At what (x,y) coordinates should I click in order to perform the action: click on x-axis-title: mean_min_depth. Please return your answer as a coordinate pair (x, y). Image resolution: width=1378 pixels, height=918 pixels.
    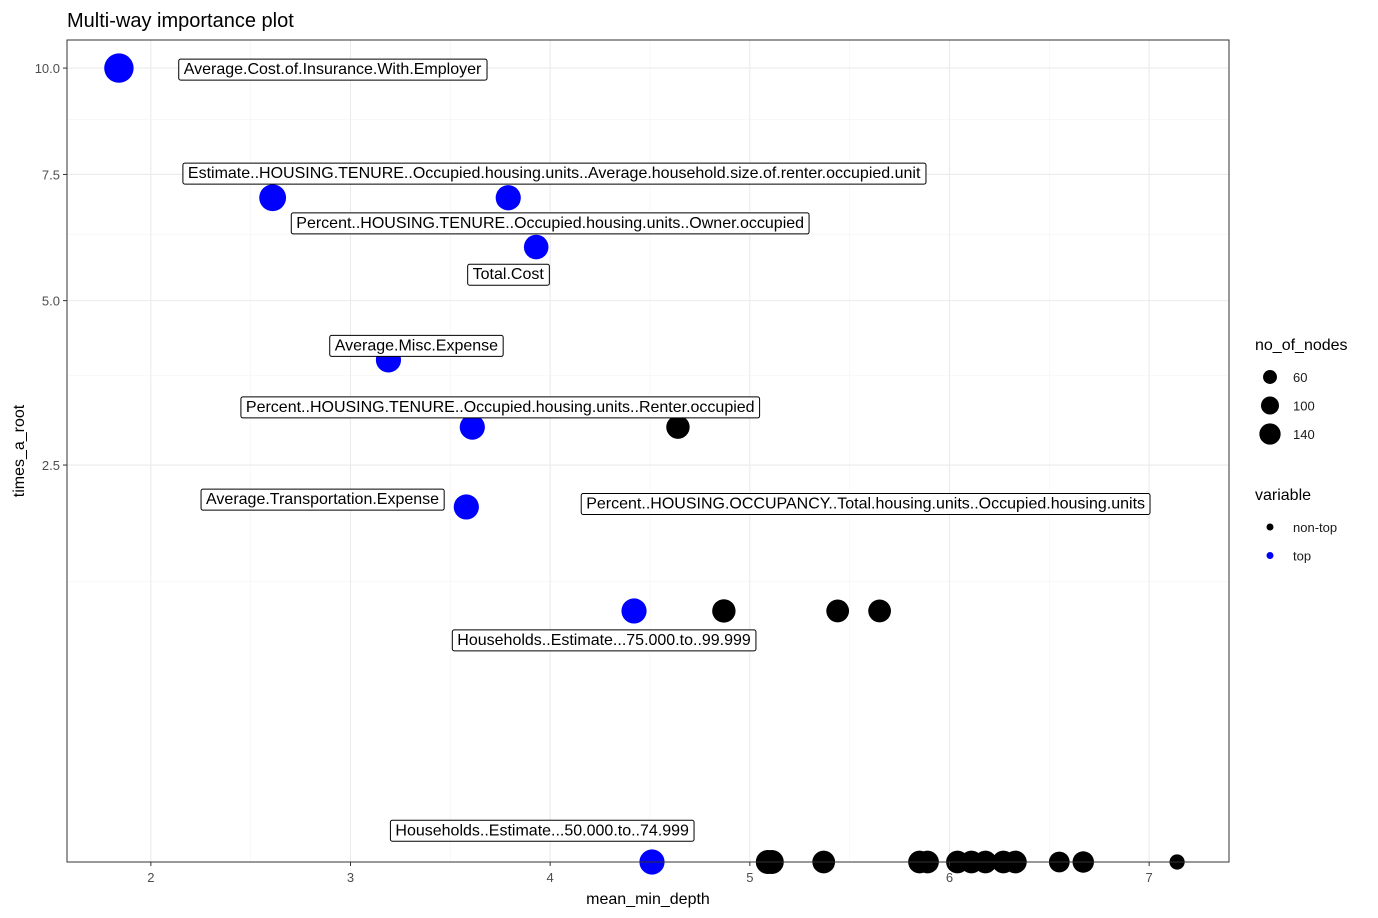
    Looking at the image, I should click on (648, 899).